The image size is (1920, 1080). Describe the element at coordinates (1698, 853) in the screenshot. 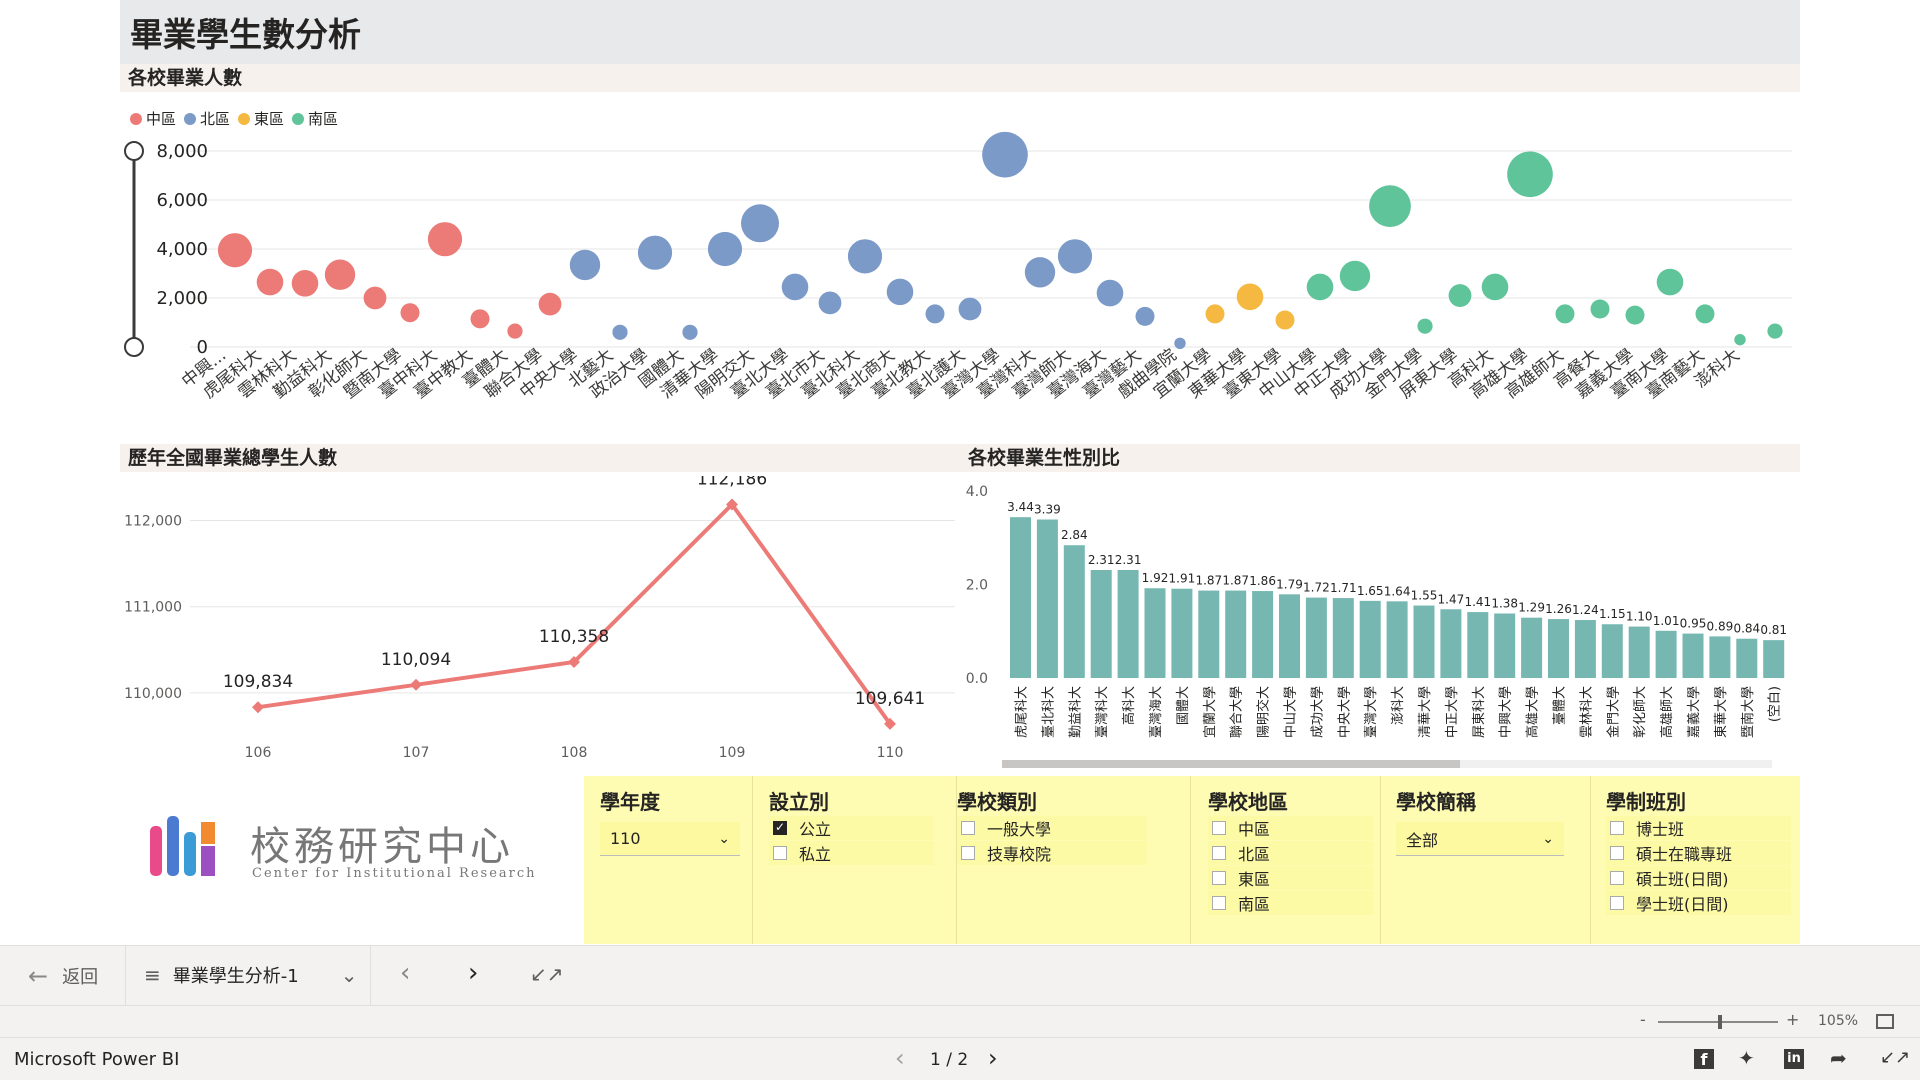

I see `checkbox-master-inservice: 碩士在職專班` at that location.